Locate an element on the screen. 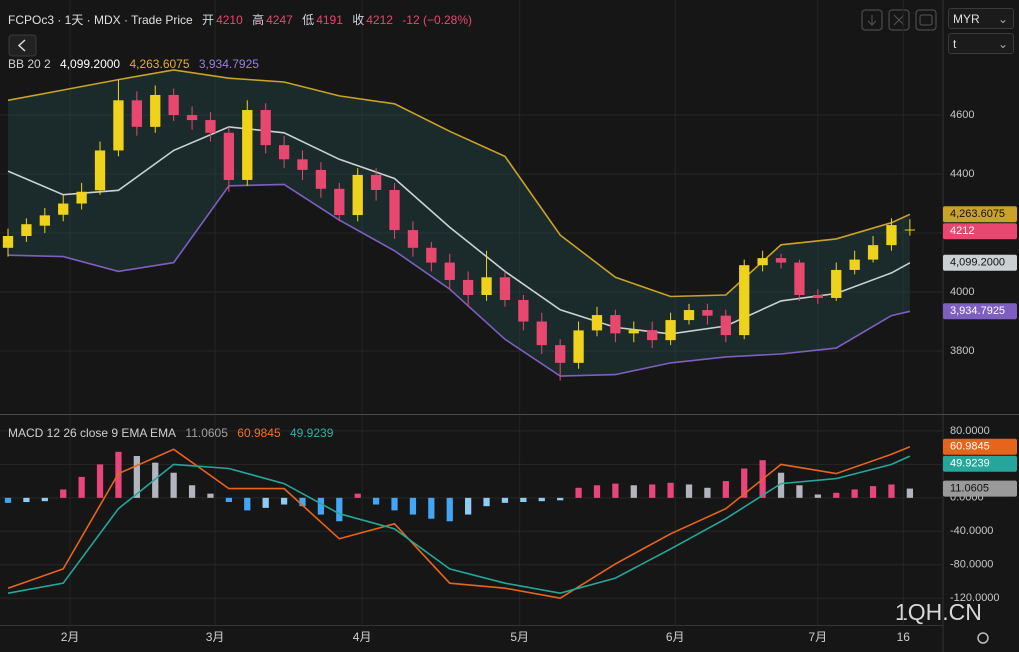 The width and height of the screenshot is (1019, 652). ohlc-label: 开 is located at coordinates (208, 20).